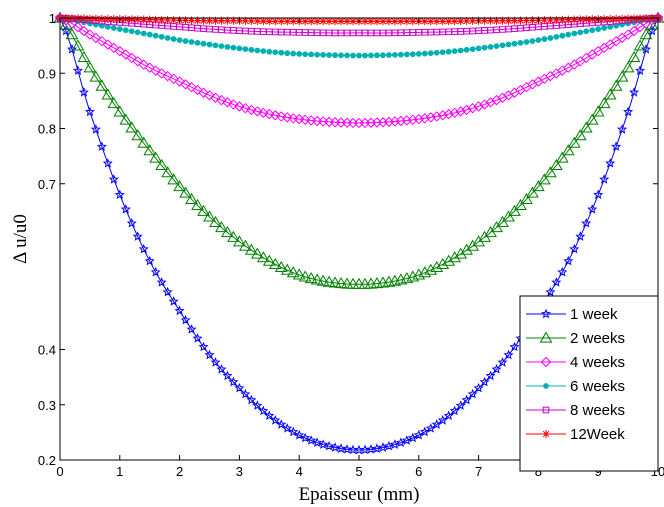 The width and height of the screenshot is (664, 507). What do you see at coordinates (418, 471) in the screenshot?
I see `x-tick-label: 6` at bounding box center [418, 471].